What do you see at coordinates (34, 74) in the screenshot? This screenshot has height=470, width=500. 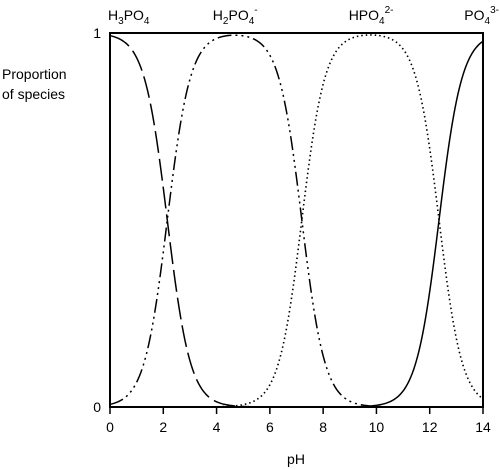 I see `y-axis-title-line-1: Proportion` at bounding box center [34, 74].